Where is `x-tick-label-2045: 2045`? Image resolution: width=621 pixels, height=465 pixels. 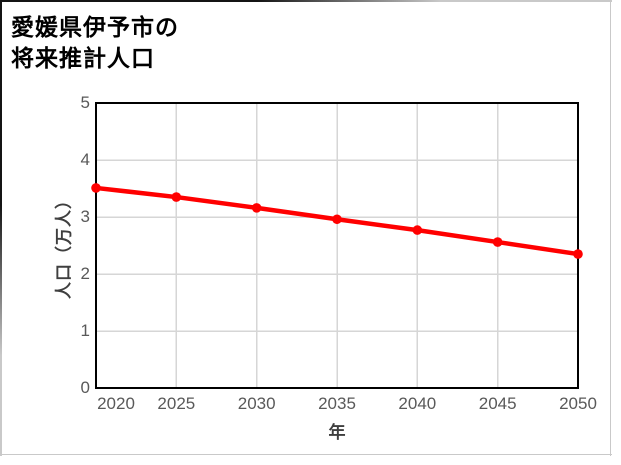
x-tick-label-2045: 2045 is located at coordinates (497, 403).